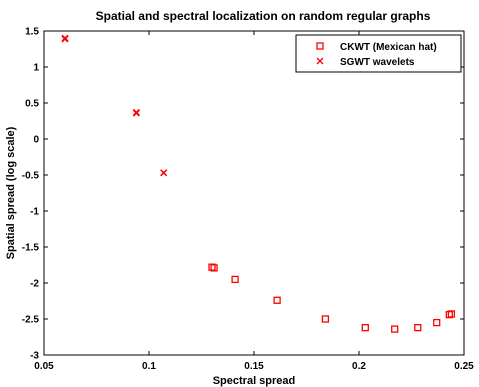 The width and height of the screenshot is (479, 387). What do you see at coordinates (388, 47) in the screenshot?
I see `legend-entry-ckwt: CKWT (Mexican hat)` at bounding box center [388, 47].